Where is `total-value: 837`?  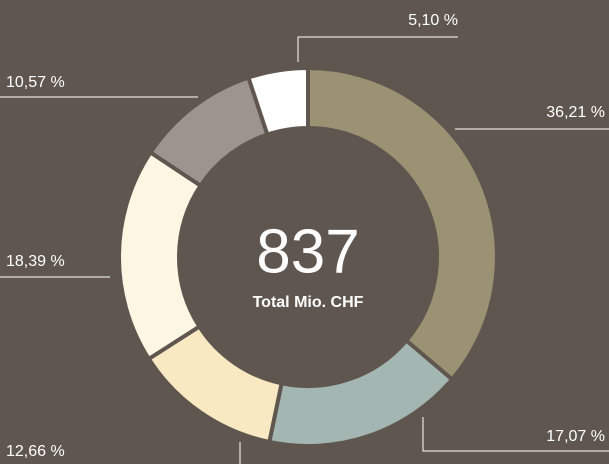
total-value: 837 is located at coordinates (307, 251).